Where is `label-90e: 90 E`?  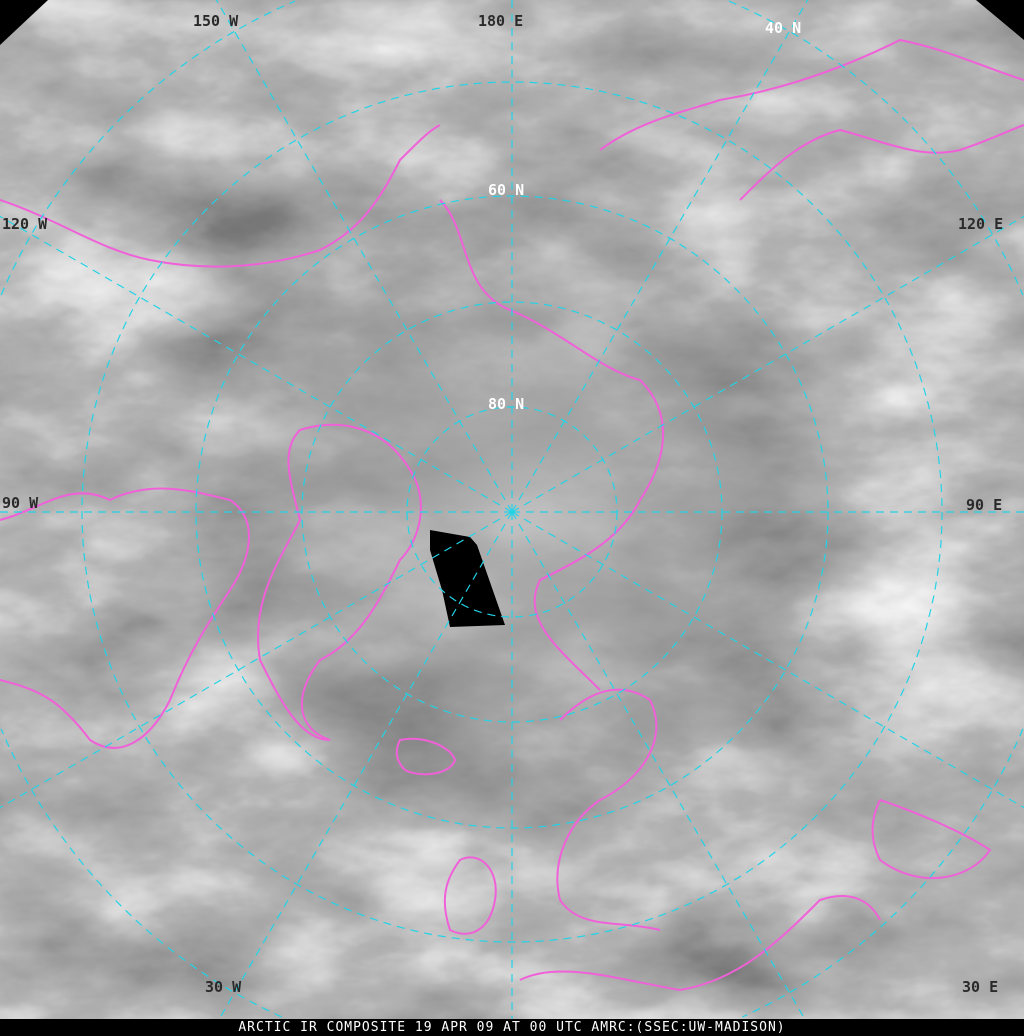
label-90e: 90 E is located at coordinates (984, 505).